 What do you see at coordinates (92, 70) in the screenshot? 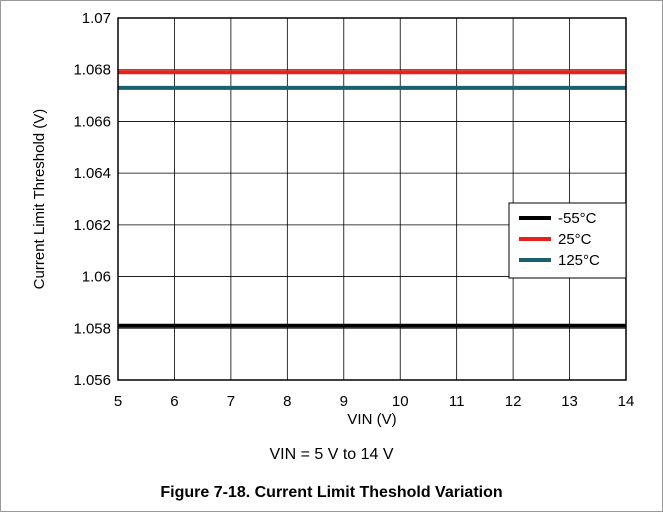
I see `y-tick-label: 1.068` at bounding box center [92, 70].